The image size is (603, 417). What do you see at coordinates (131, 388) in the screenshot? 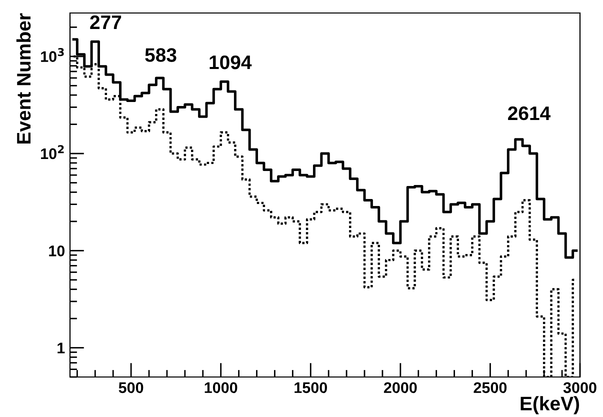
I see `x-tick-label: 500` at bounding box center [131, 388].